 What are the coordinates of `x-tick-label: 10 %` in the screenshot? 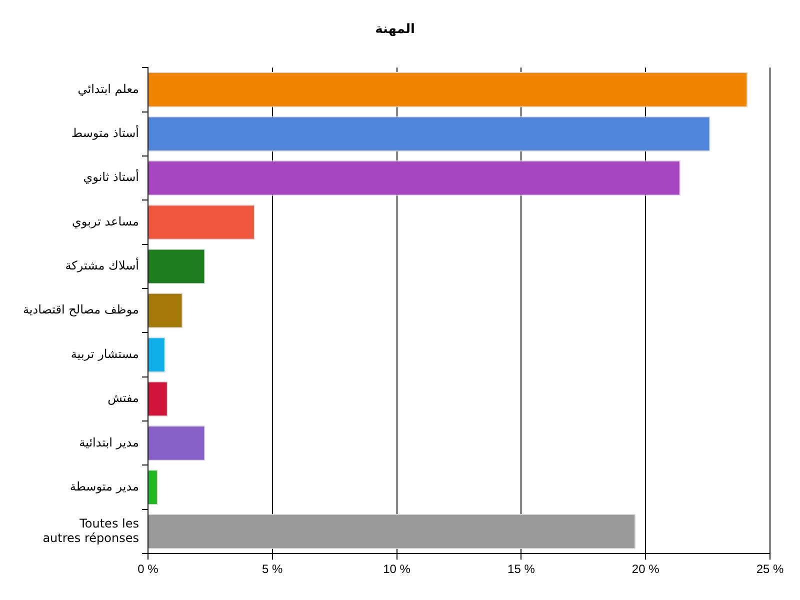 It's located at (397, 569).